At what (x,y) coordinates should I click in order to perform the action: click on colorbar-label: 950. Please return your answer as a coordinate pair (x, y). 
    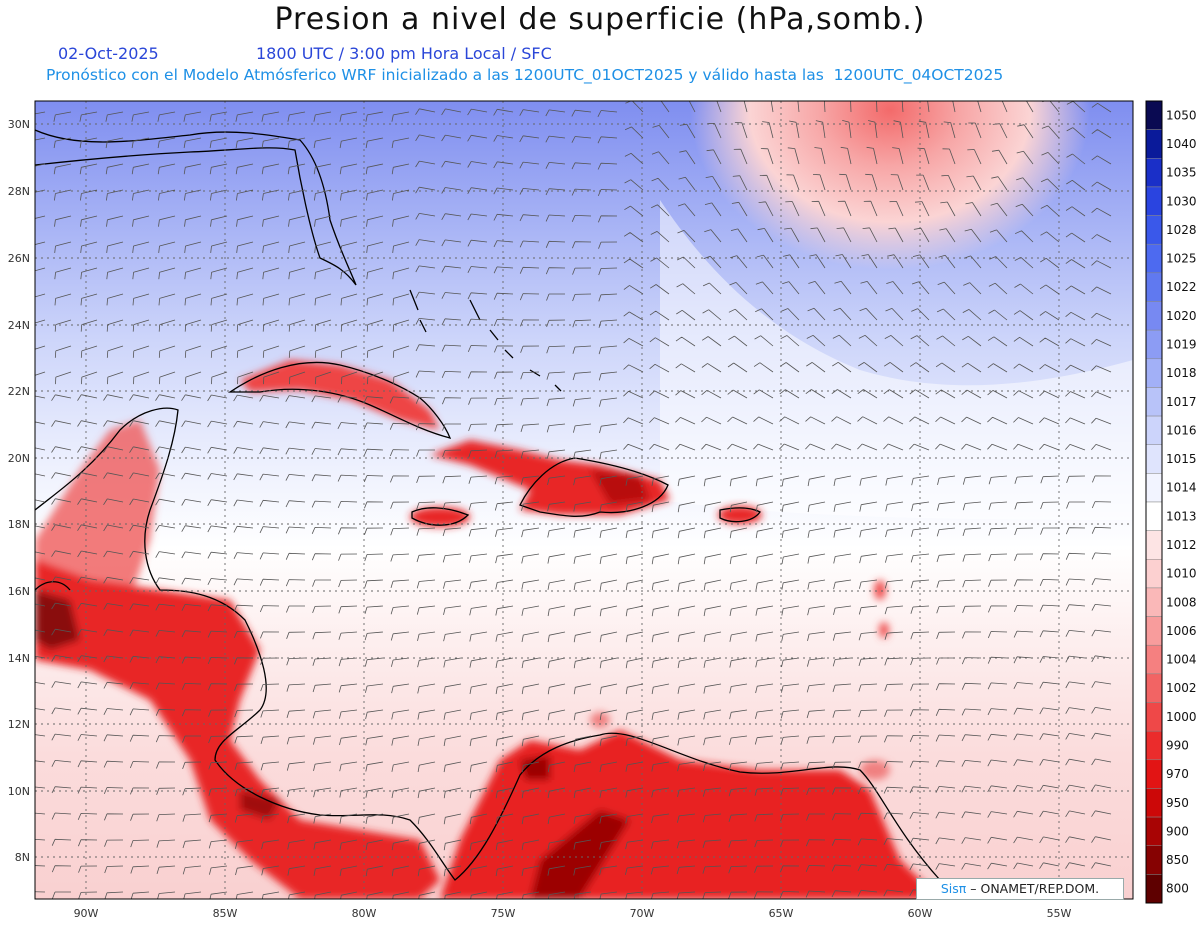
    Looking at the image, I should click on (1177, 803).